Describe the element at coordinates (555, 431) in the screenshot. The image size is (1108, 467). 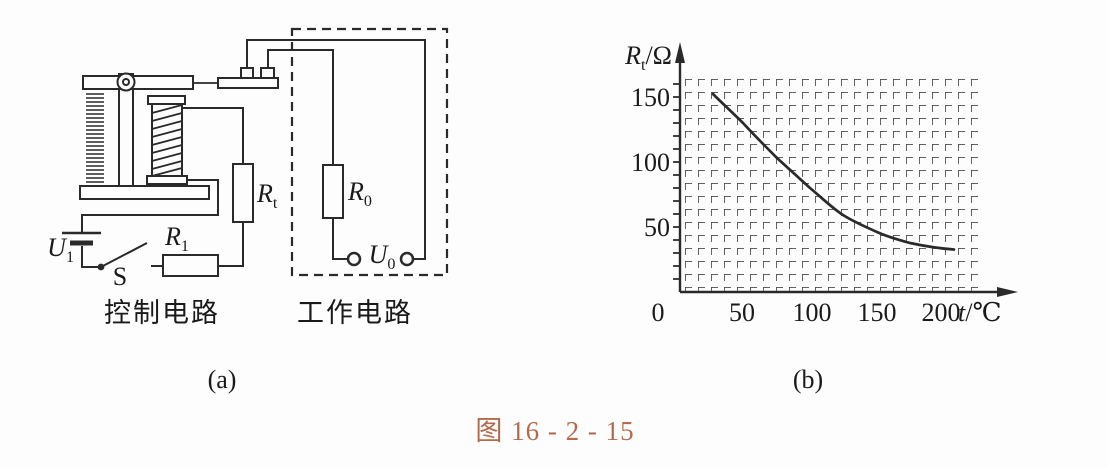
I see `figure-caption: 图 16 - 2 - 15` at that location.